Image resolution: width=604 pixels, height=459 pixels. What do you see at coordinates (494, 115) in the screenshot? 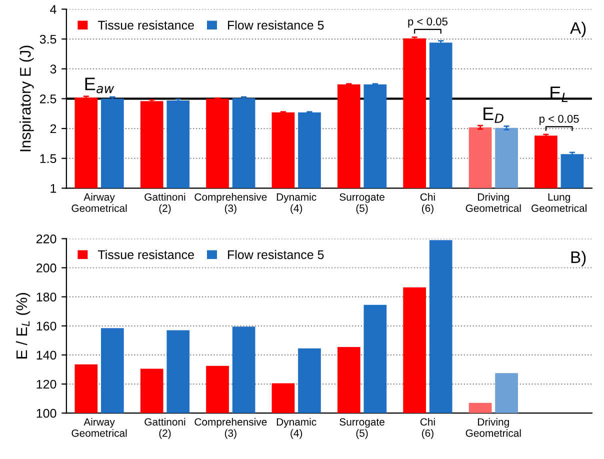
I see `annotation: E$_{D}$` at bounding box center [494, 115].